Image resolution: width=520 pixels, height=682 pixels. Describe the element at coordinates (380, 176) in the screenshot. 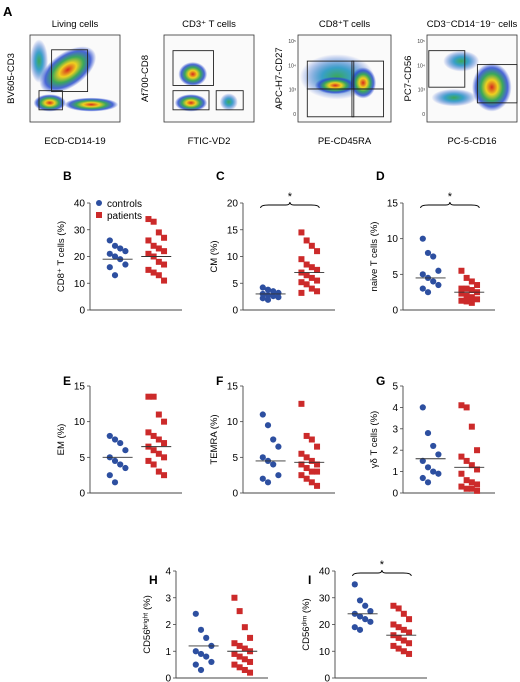

I see `panel-label: D` at that location.